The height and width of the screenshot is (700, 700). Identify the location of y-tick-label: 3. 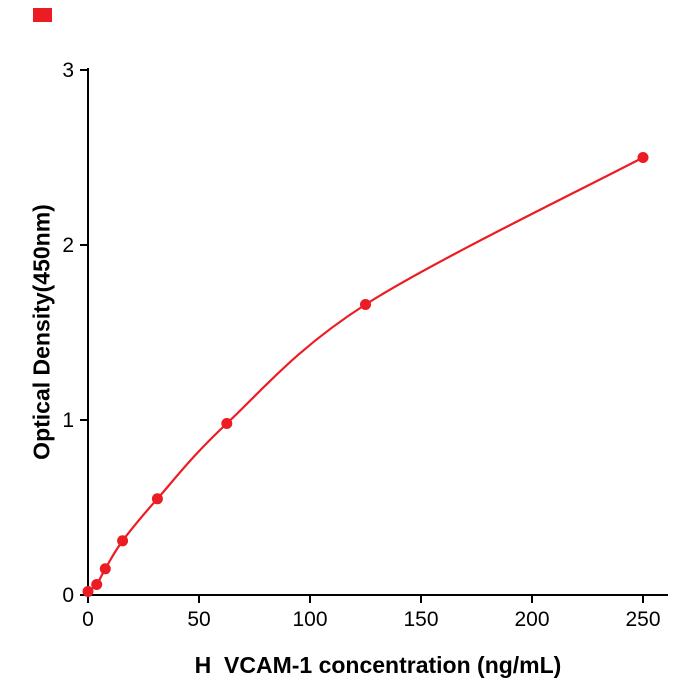
(68, 70).